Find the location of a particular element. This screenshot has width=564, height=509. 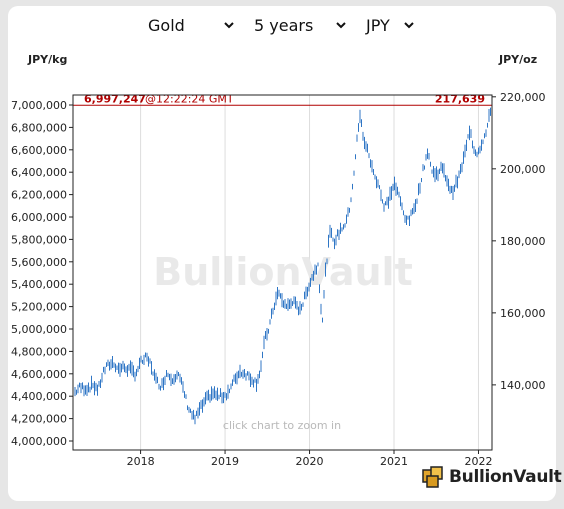

left-axis-tick-label: 5,200,000 is located at coordinates (39, 307).